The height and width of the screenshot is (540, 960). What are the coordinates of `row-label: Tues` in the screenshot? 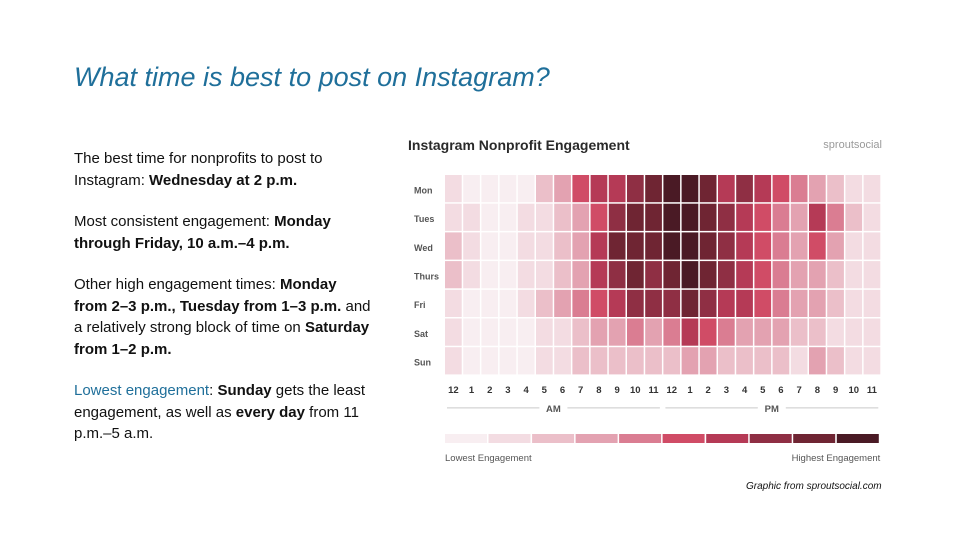 It's located at (424, 219).